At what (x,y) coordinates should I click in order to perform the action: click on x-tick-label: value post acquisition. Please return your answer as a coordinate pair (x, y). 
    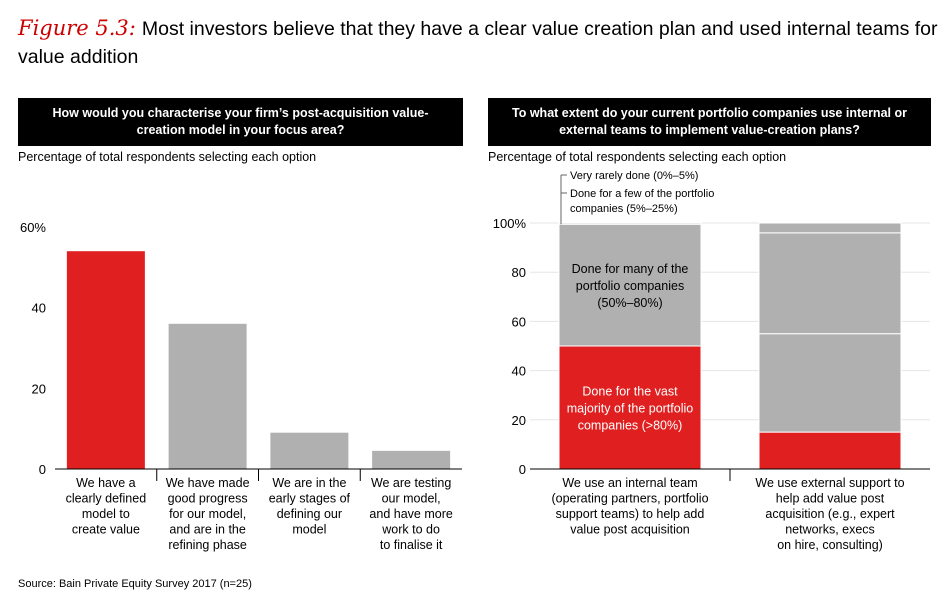
    Looking at the image, I should click on (630, 530).